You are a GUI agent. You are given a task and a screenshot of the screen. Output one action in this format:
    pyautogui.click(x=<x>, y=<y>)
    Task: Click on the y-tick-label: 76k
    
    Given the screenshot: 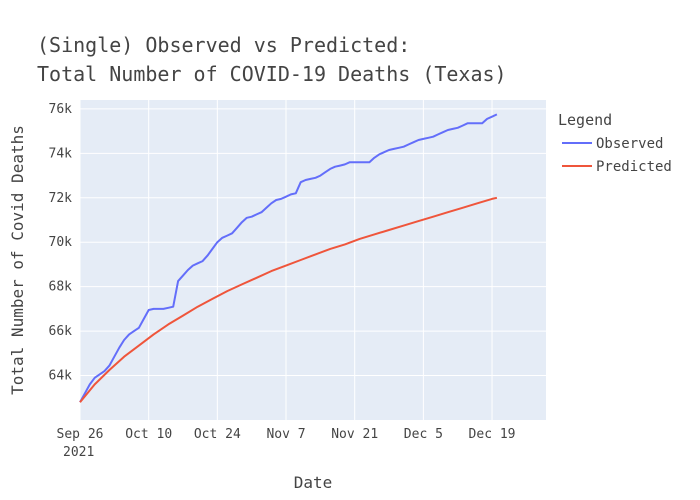 What is the action you would take?
    pyautogui.click(x=61, y=109)
    